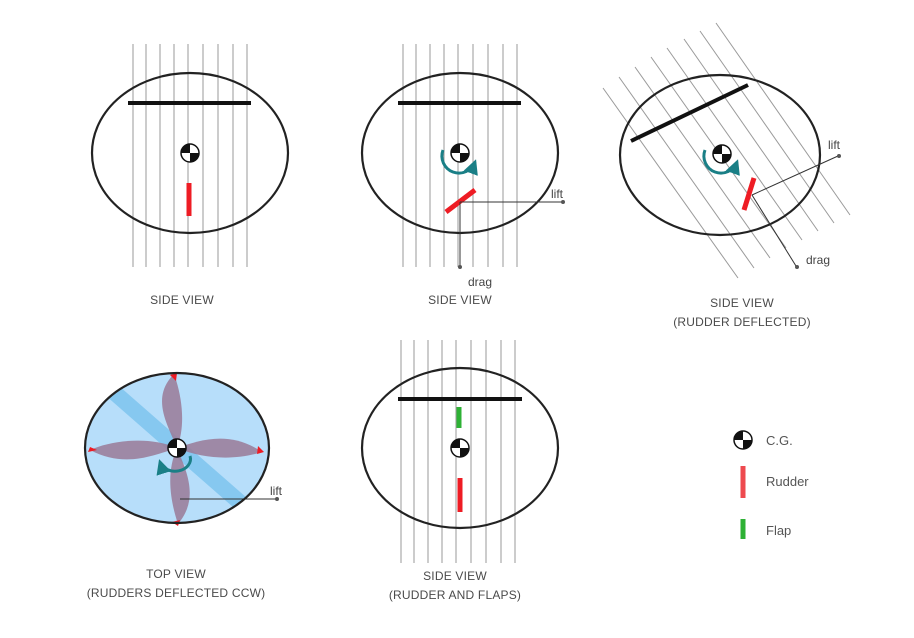 The width and height of the screenshot is (914, 638). I want to click on legend-cg-label: C.G., so click(779, 440).